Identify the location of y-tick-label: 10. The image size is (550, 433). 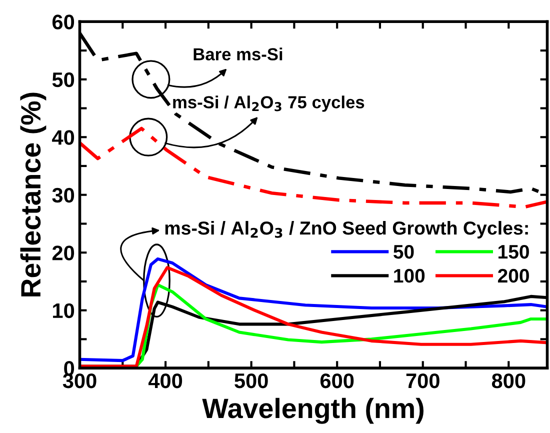
(63, 310).